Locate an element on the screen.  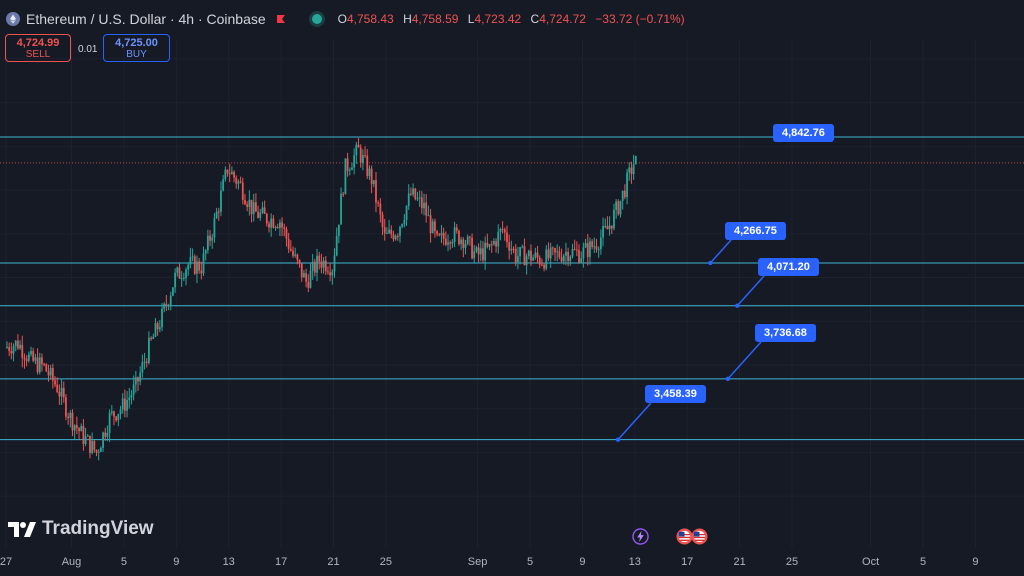
time-axis-label: Aug is located at coordinates (71, 562).